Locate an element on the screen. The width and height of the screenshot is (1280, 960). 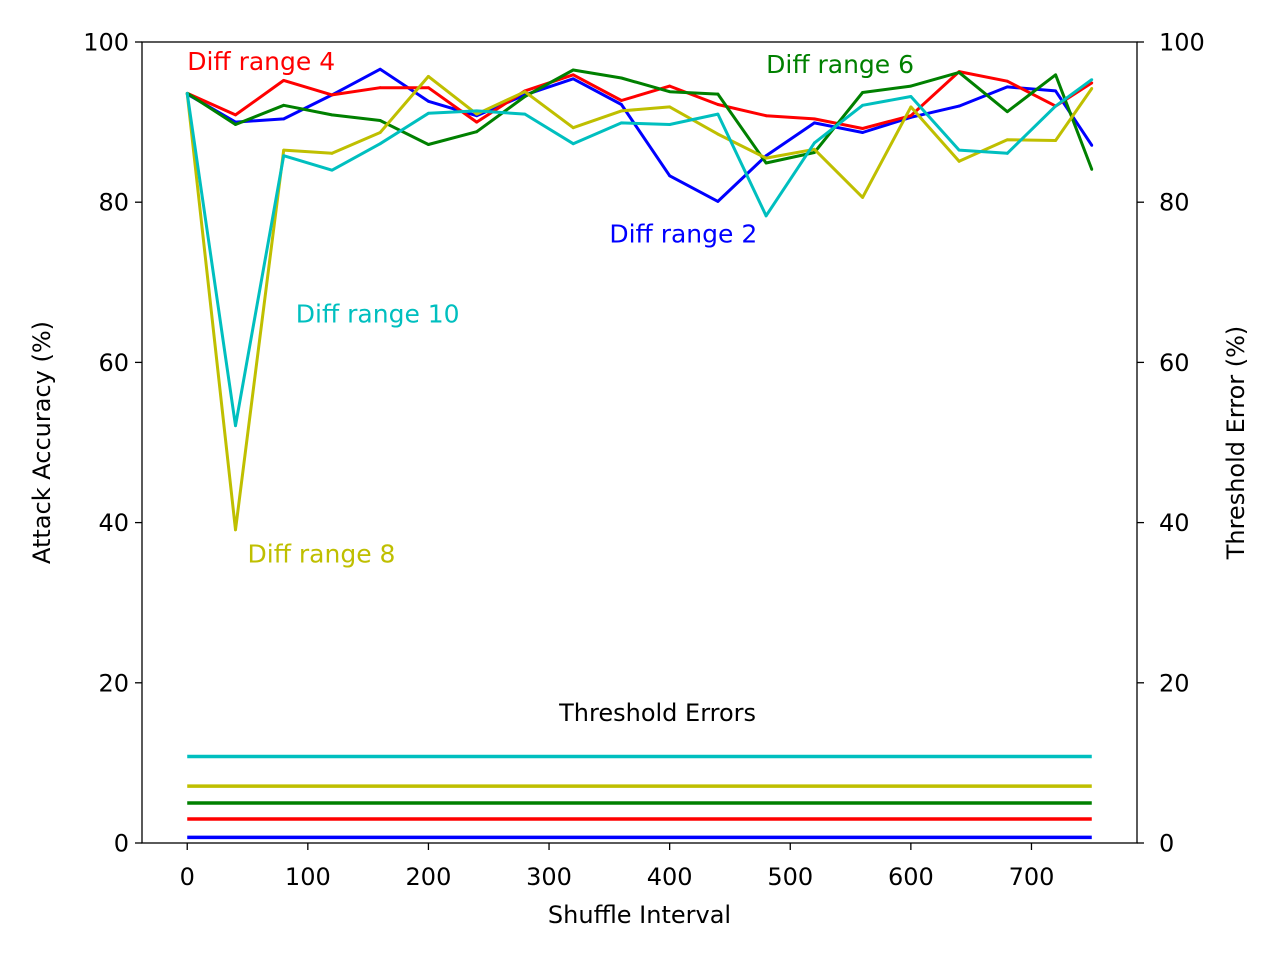
threshold-error-lines is located at coordinates (639, 797).